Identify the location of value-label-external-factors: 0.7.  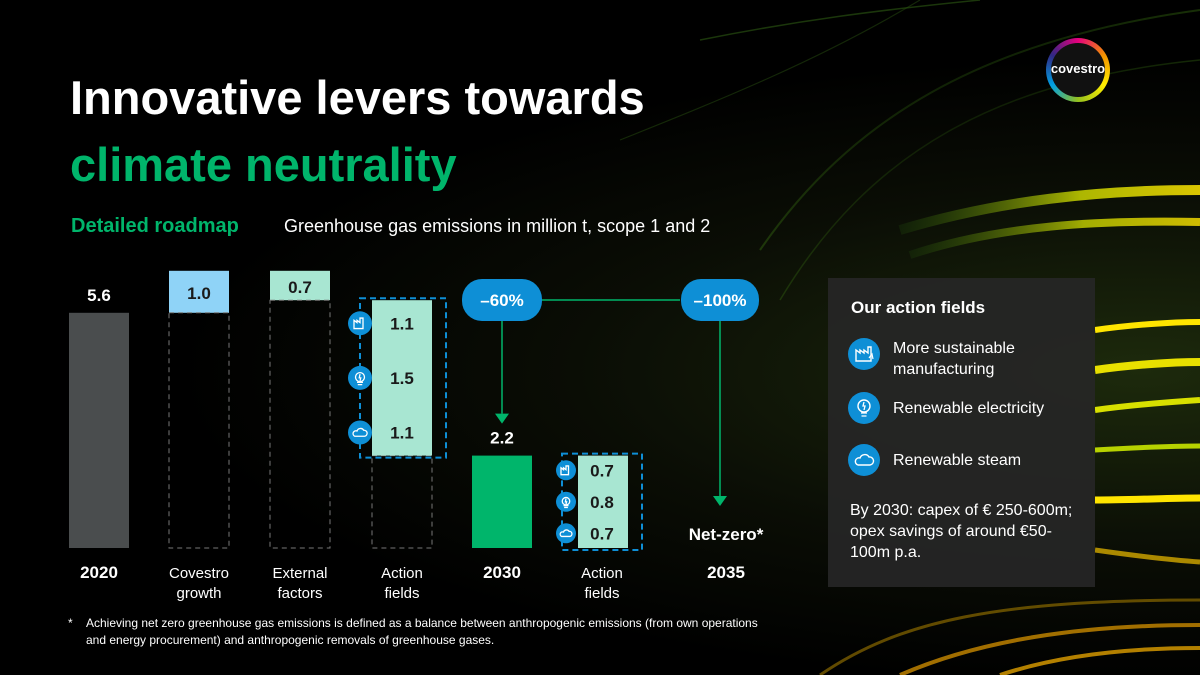
(300, 287).